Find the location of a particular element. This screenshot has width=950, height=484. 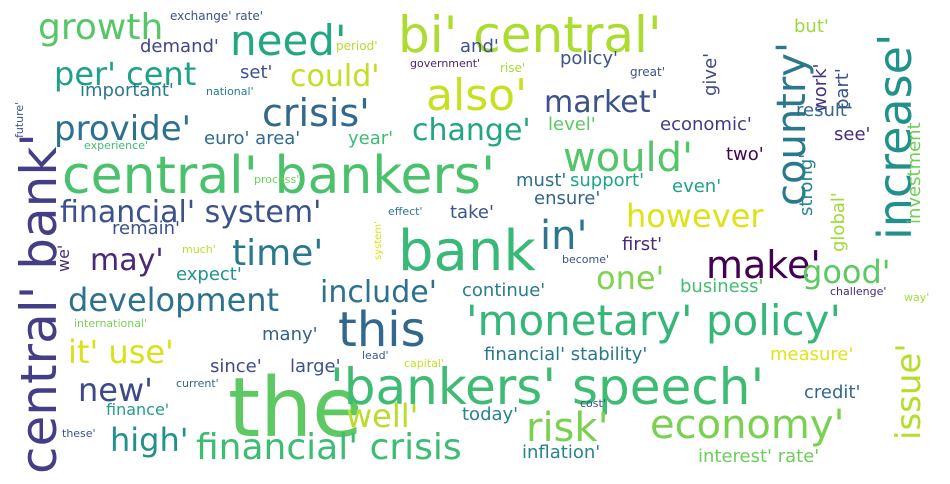

word-much: much' is located at coordinates (199, 249).